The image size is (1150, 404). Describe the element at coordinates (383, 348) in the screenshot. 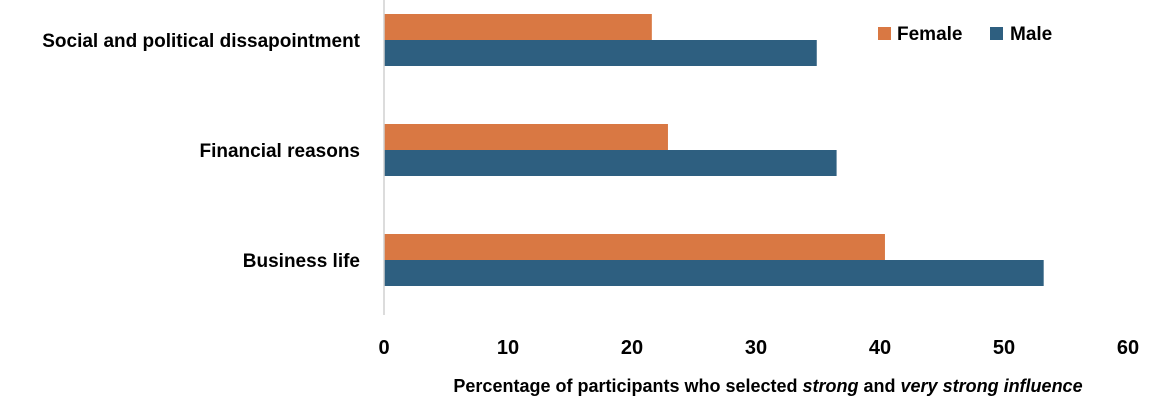

I see `x-tick-label: 0` at that location.